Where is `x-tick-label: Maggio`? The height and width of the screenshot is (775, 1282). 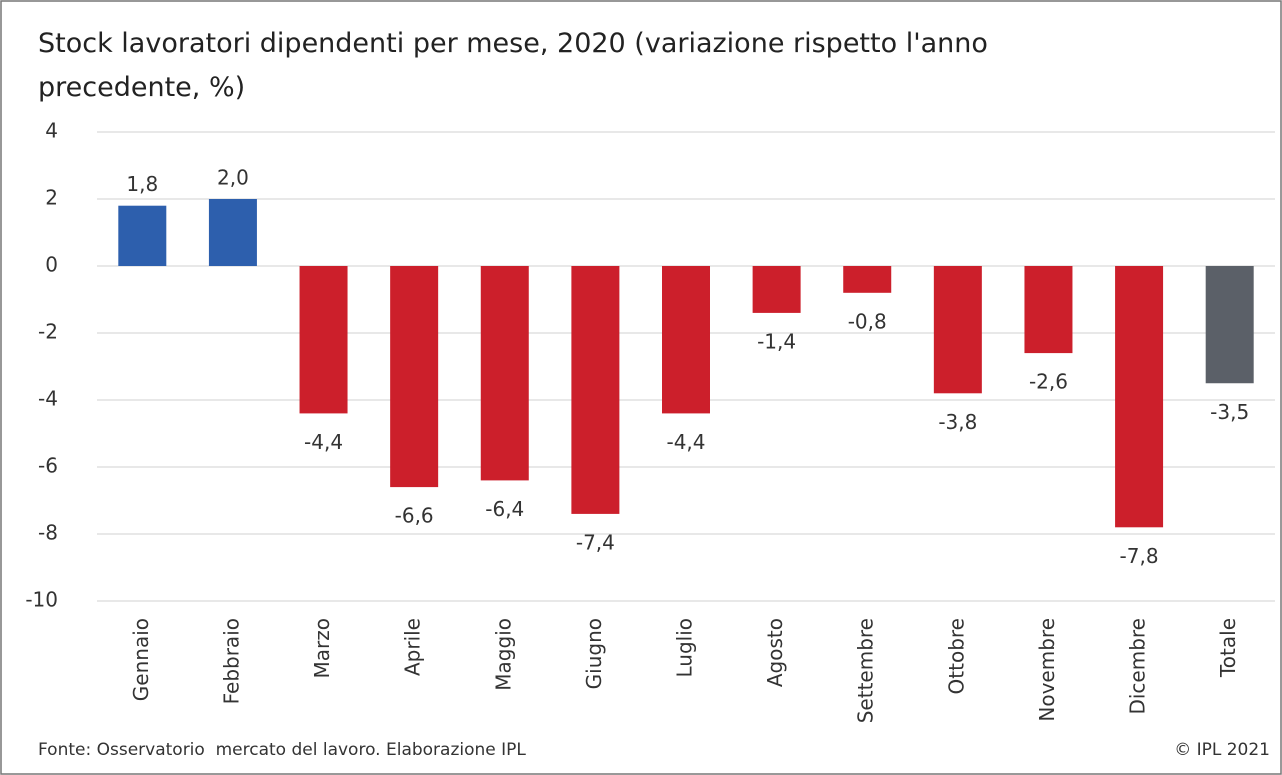
x-tick-label: Maggio is located at coordinates (503, 654).